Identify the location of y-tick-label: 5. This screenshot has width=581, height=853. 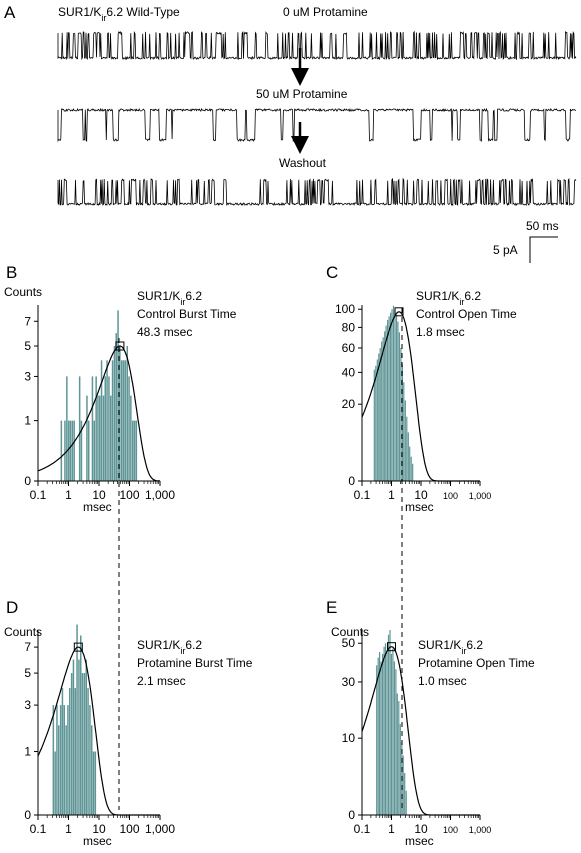
(27, 346).